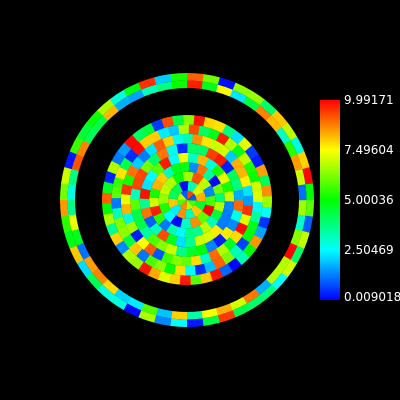 Image resolution: width=400 pixels, height=400 pixels. Describe the element at coordinates (369, 150) in the screenshot. I see `colorbar-tick-75: 7.49604` at that location.